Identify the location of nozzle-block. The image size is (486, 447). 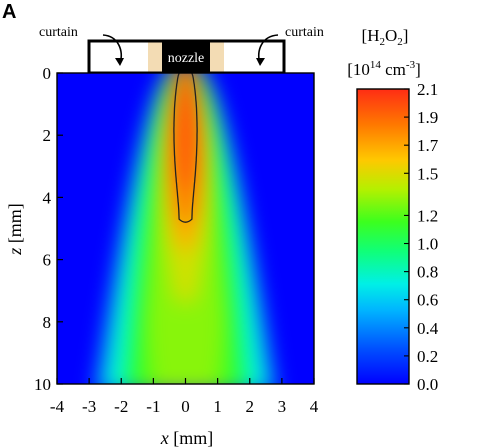
(186, 57).